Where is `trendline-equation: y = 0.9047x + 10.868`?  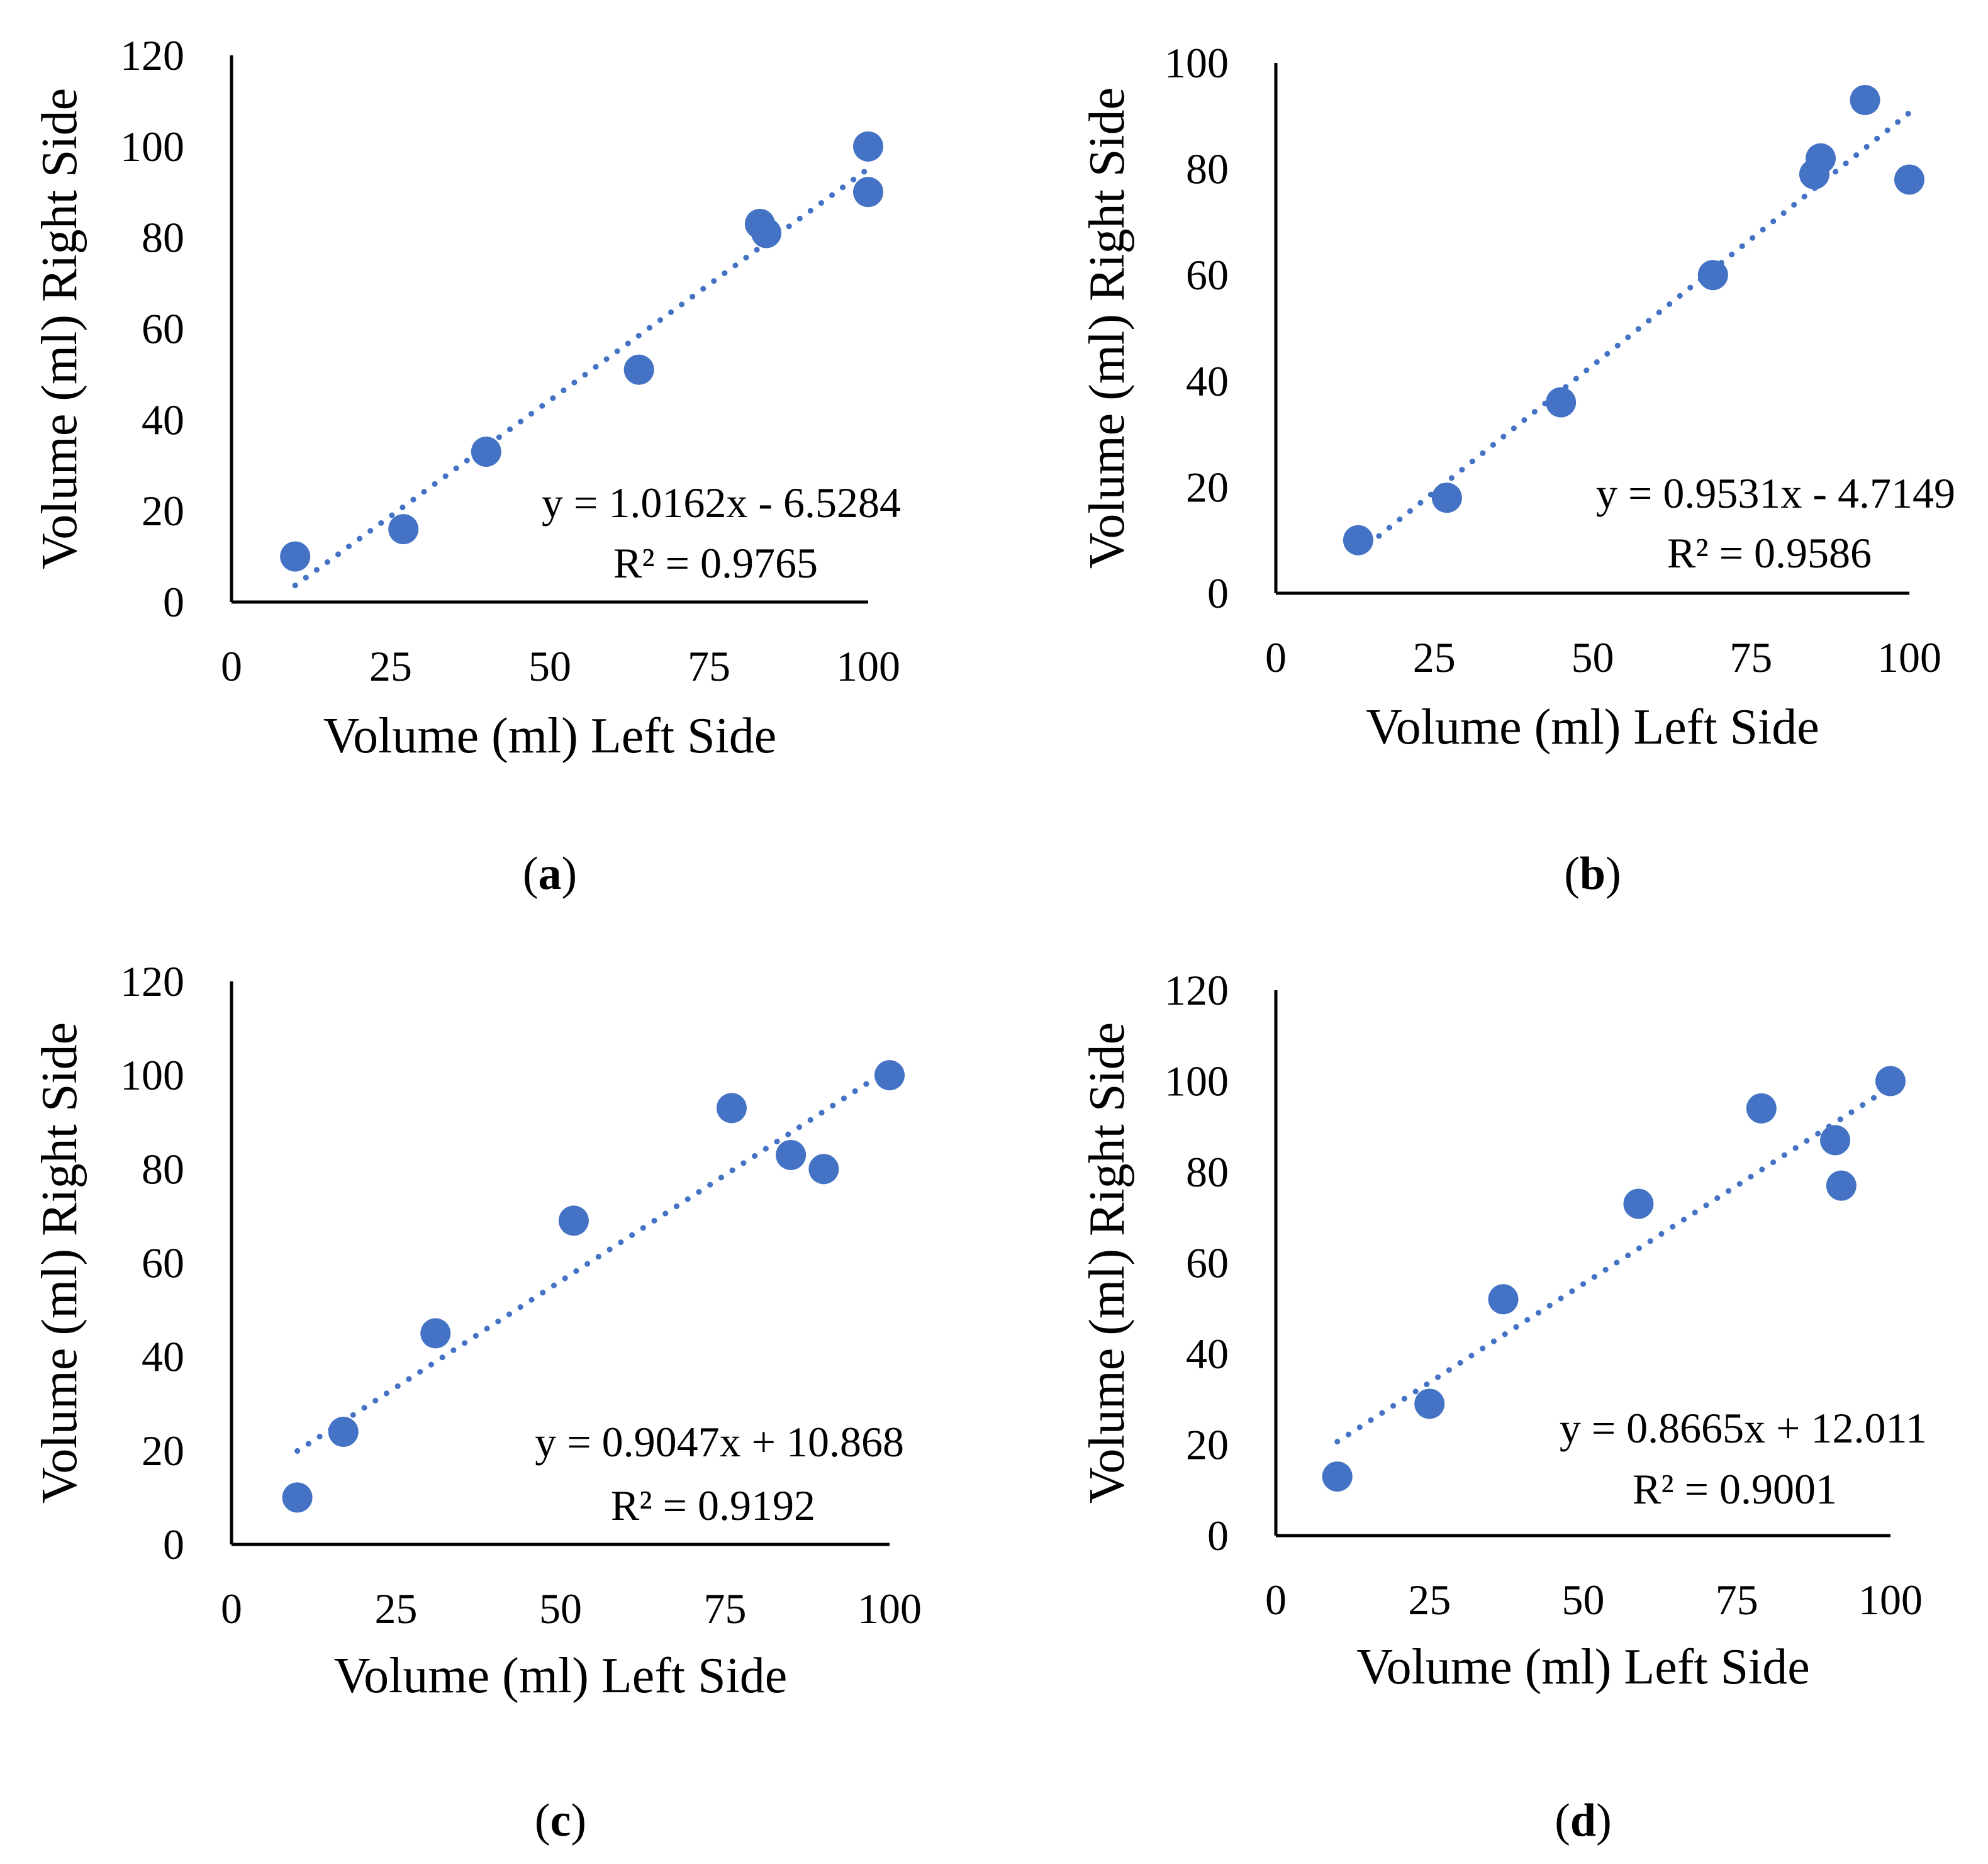
trendline-equation: y = 0.9047x + 10.868 is located at coordinates (719, 1442).